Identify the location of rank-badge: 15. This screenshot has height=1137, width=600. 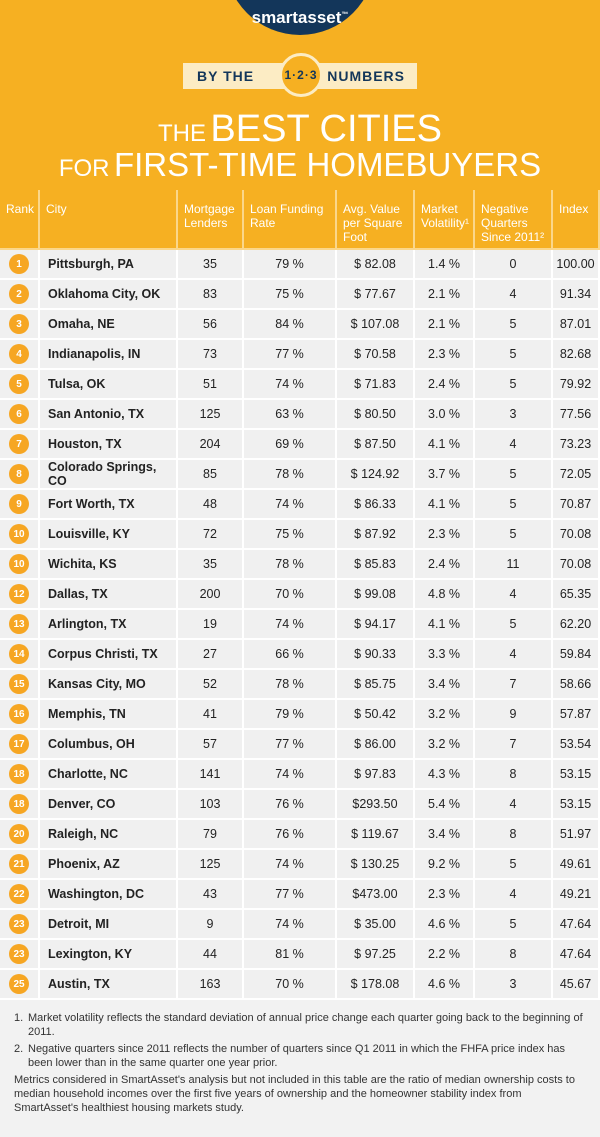
(19, 684).